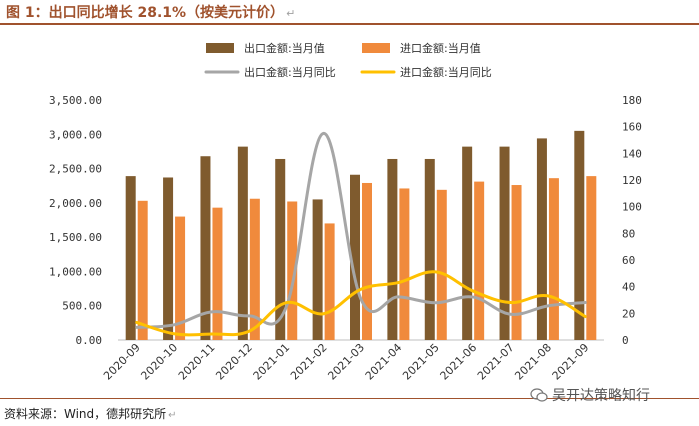 Image resolution: width=699 pixels, height=426 pixels. I want to click on legend-label: 进口金额:当月同比, so click(446, 72).